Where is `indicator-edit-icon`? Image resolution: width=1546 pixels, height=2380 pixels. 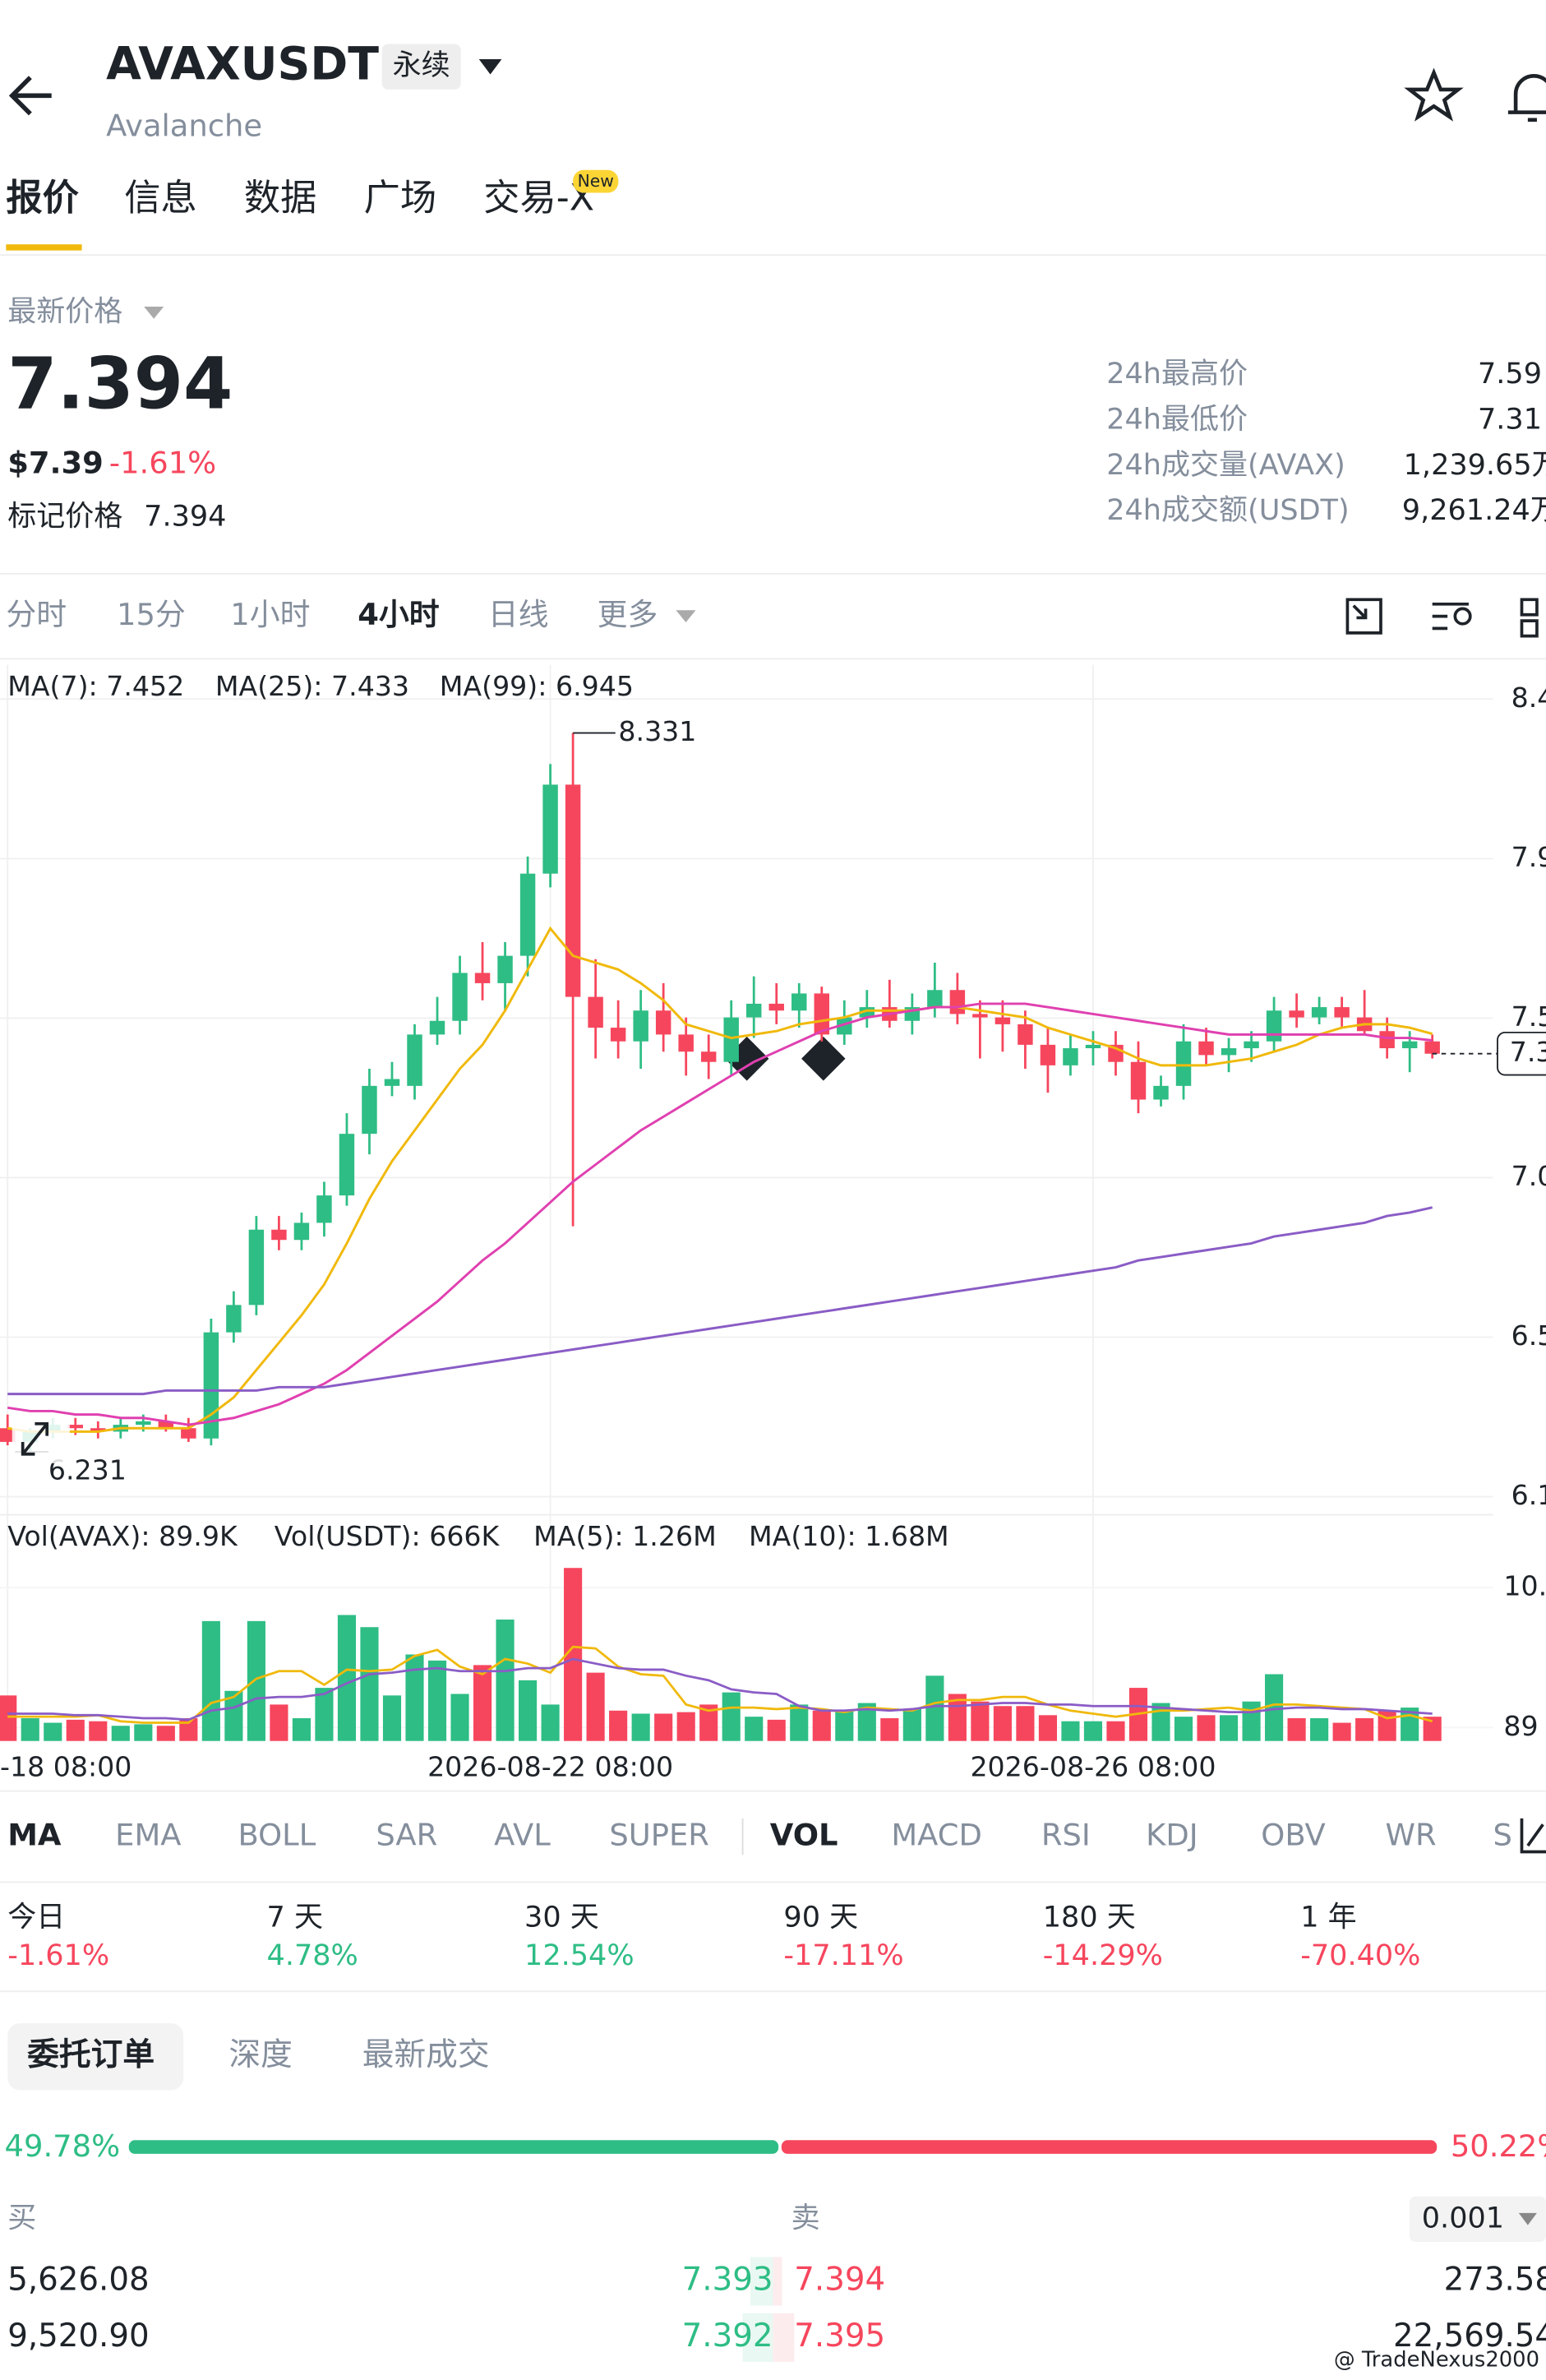
indicator-edit-icon is located at coordinates (1533, 1836).